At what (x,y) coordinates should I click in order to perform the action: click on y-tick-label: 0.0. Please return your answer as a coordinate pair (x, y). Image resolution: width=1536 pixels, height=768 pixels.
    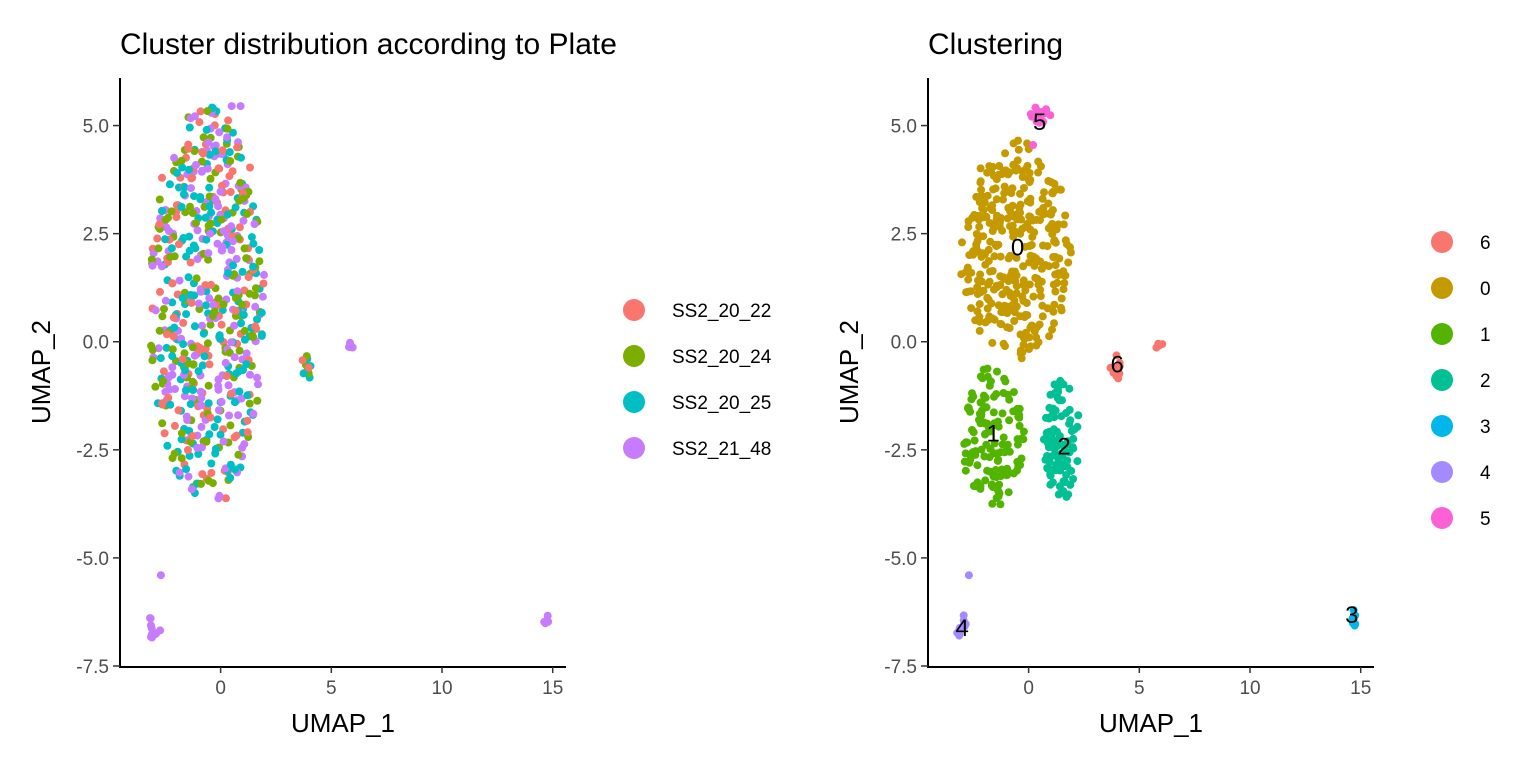
    Looking at the image, I should click on (96, 343).